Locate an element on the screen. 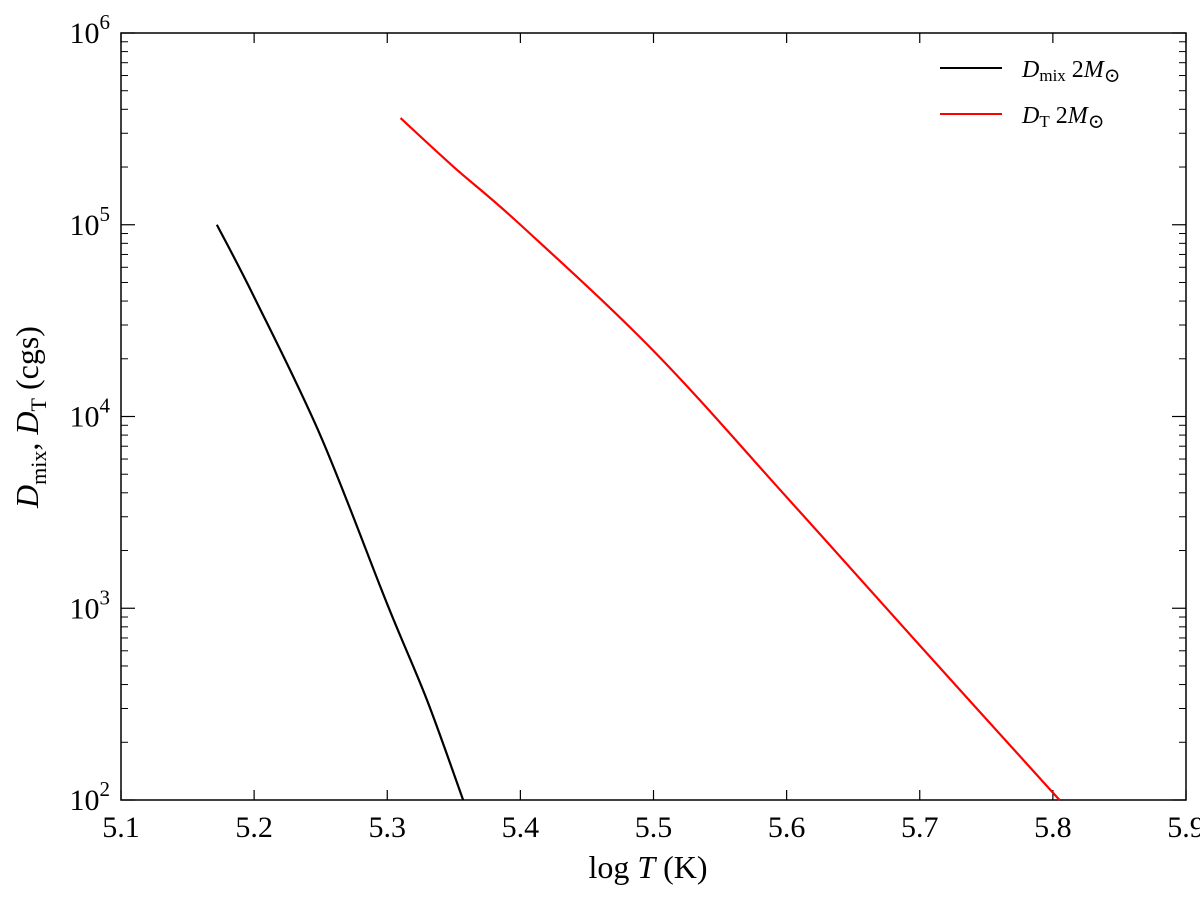  legend-label-dt: DT 2M⊙ is located at coordinates (1063, 118).